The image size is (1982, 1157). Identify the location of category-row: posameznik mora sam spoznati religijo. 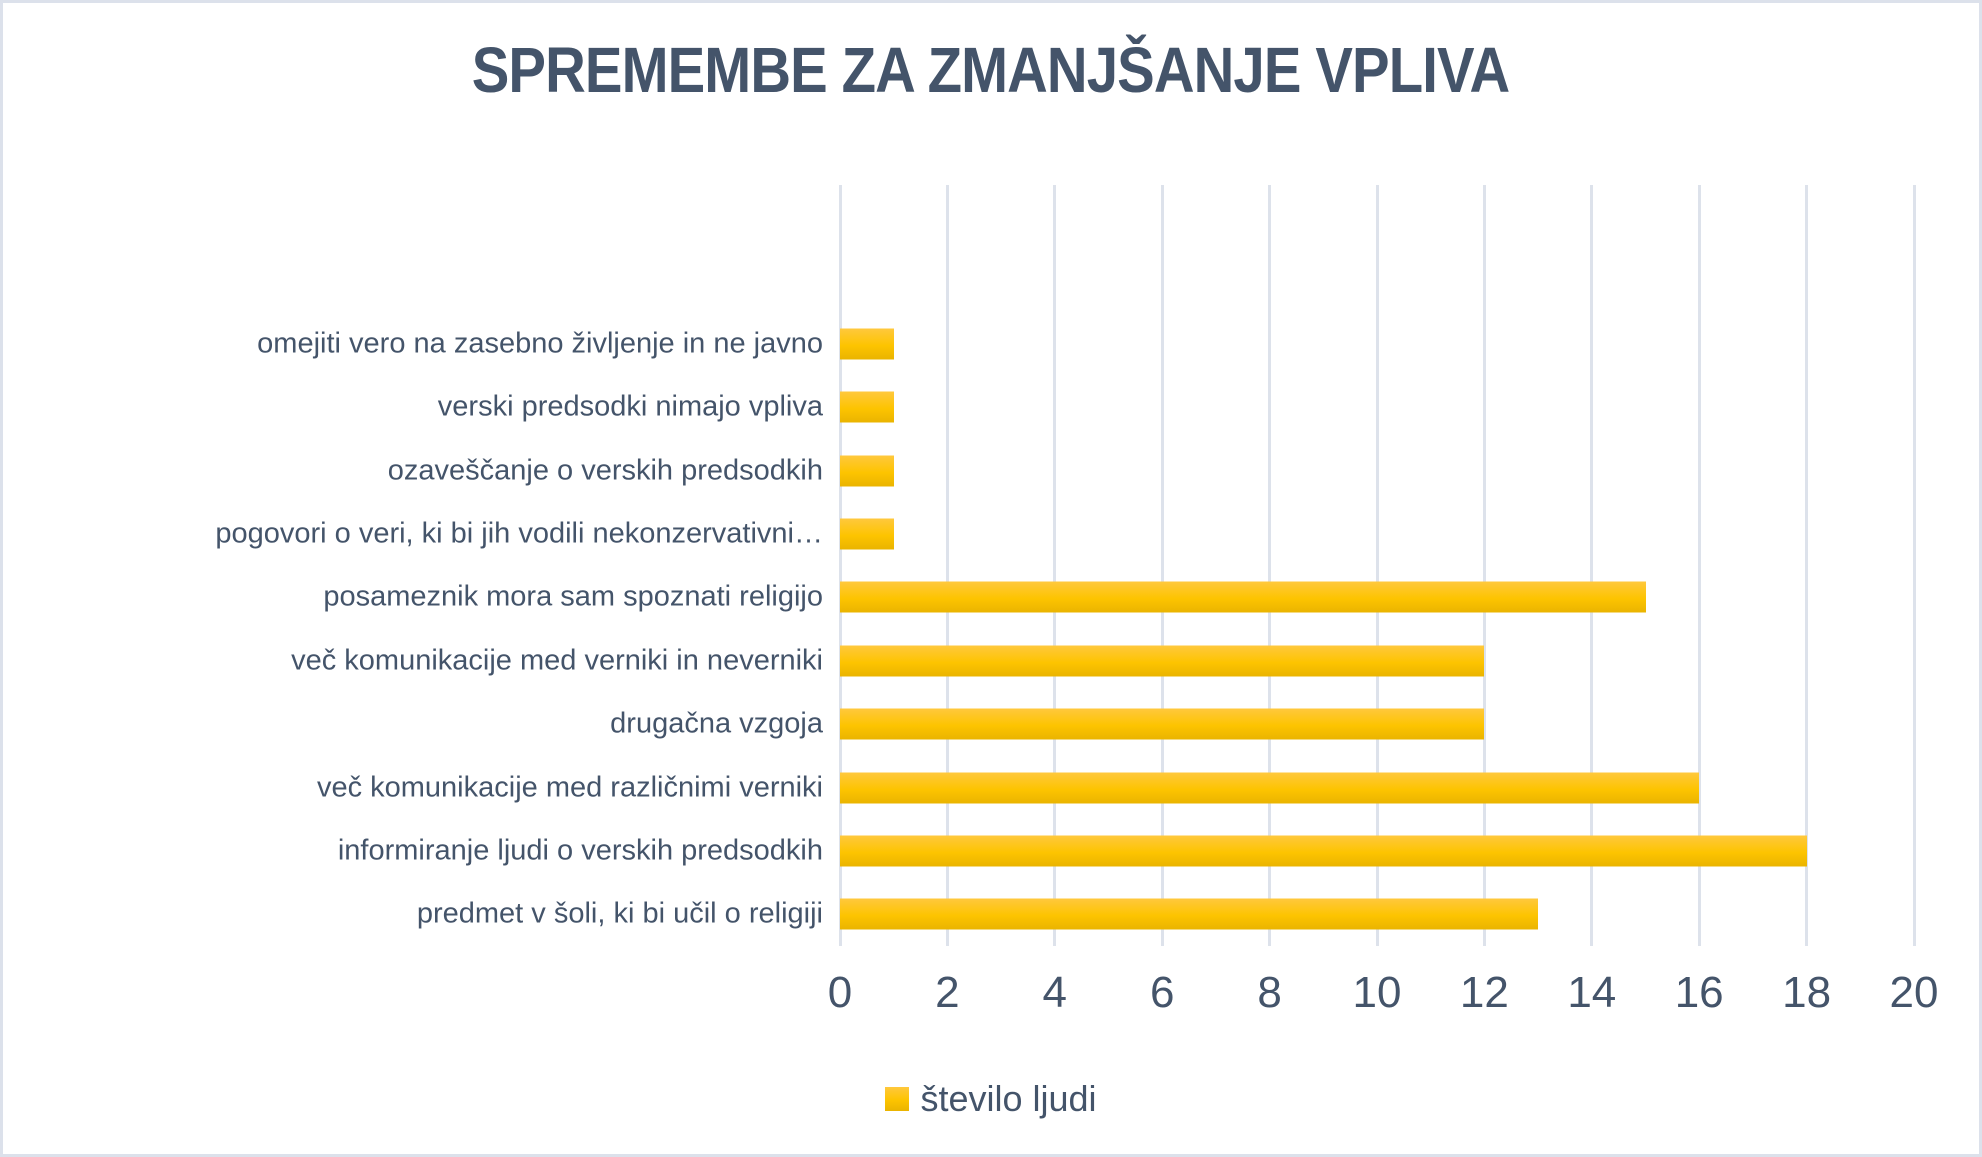
(1118, 597).